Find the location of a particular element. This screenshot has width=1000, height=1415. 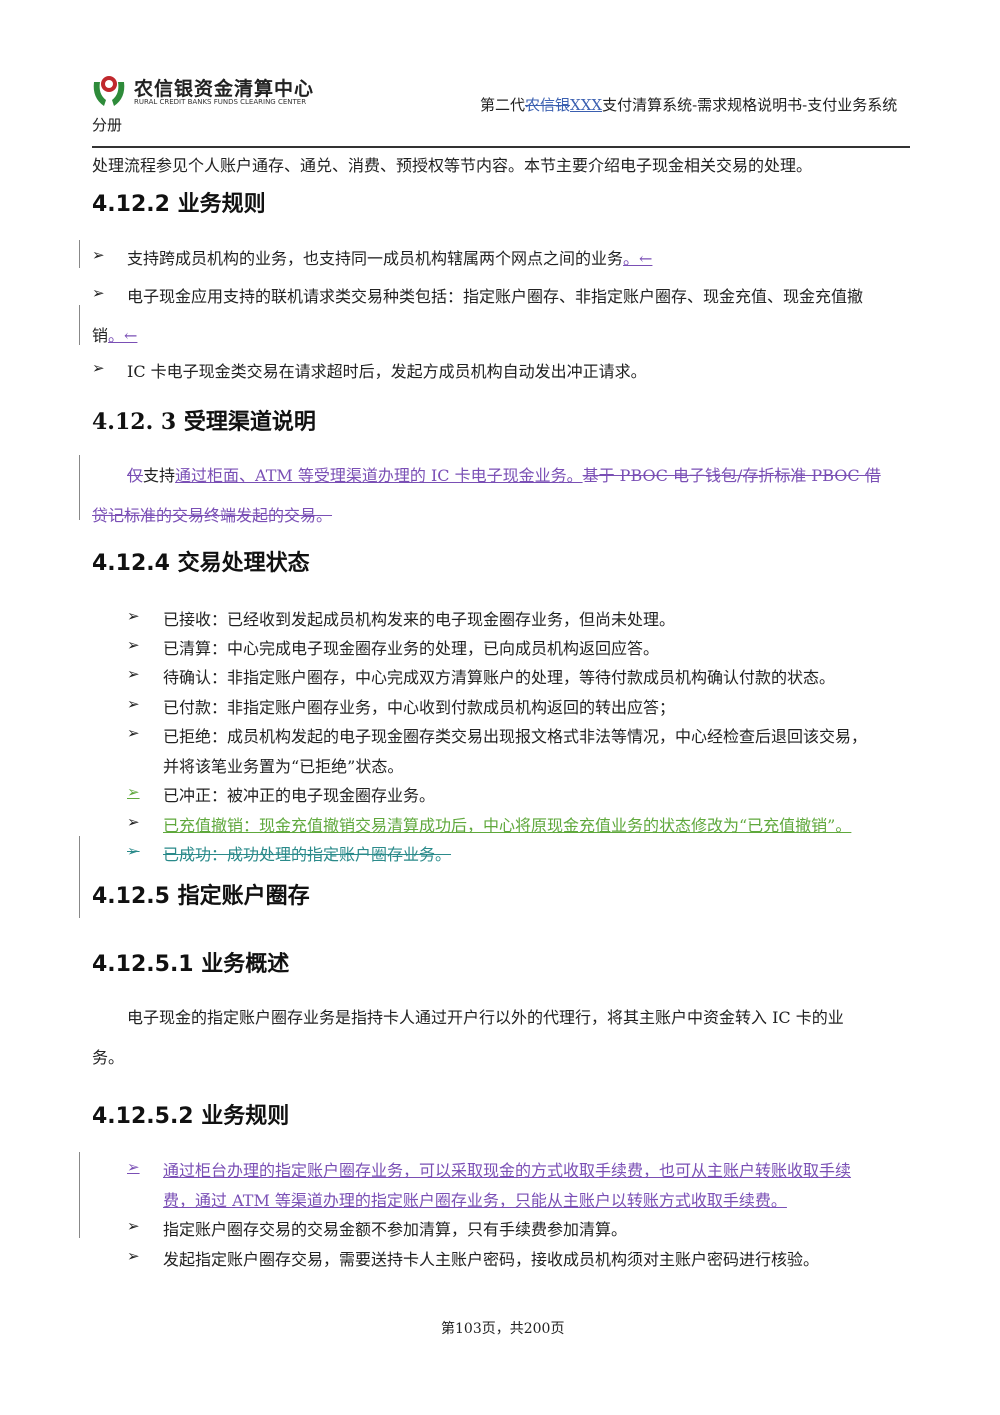

status-item: 已付款：非指定账户圈存业务，中心收到付款成员机构返回的转出应答； is located at coordinates (419, 707).